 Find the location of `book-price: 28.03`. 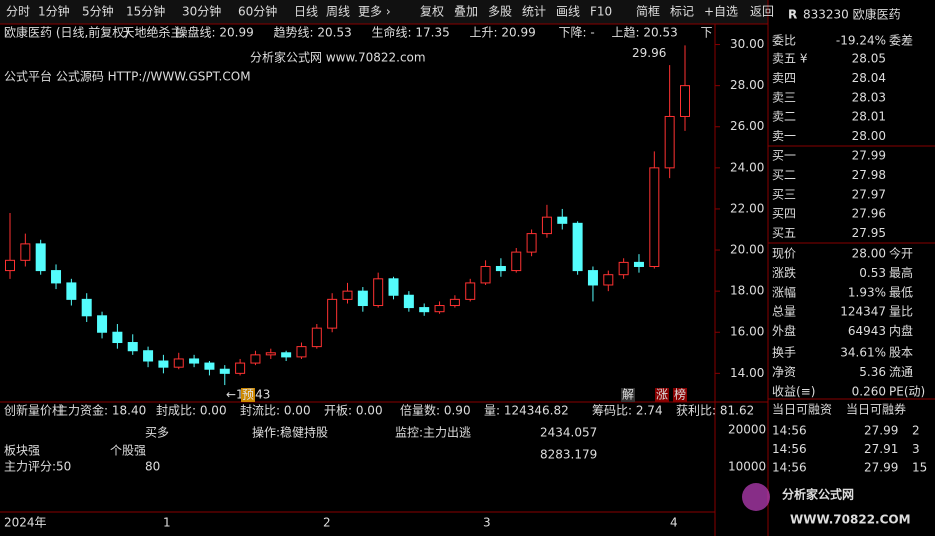

book-price: 28.03 is located at coordinates (869, 97).